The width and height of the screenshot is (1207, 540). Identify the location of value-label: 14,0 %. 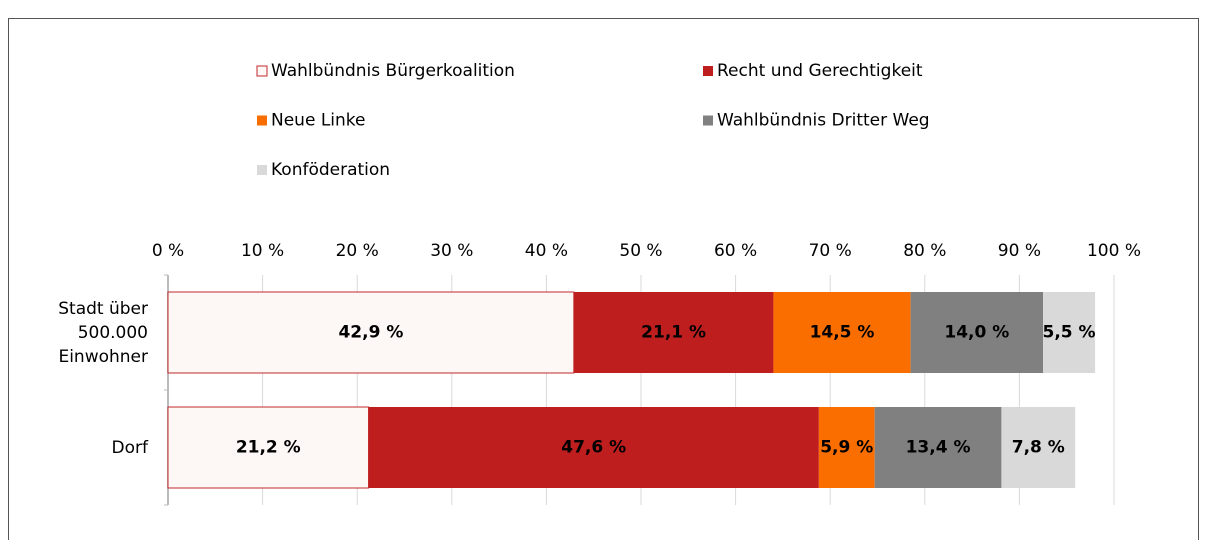
(976, 333).